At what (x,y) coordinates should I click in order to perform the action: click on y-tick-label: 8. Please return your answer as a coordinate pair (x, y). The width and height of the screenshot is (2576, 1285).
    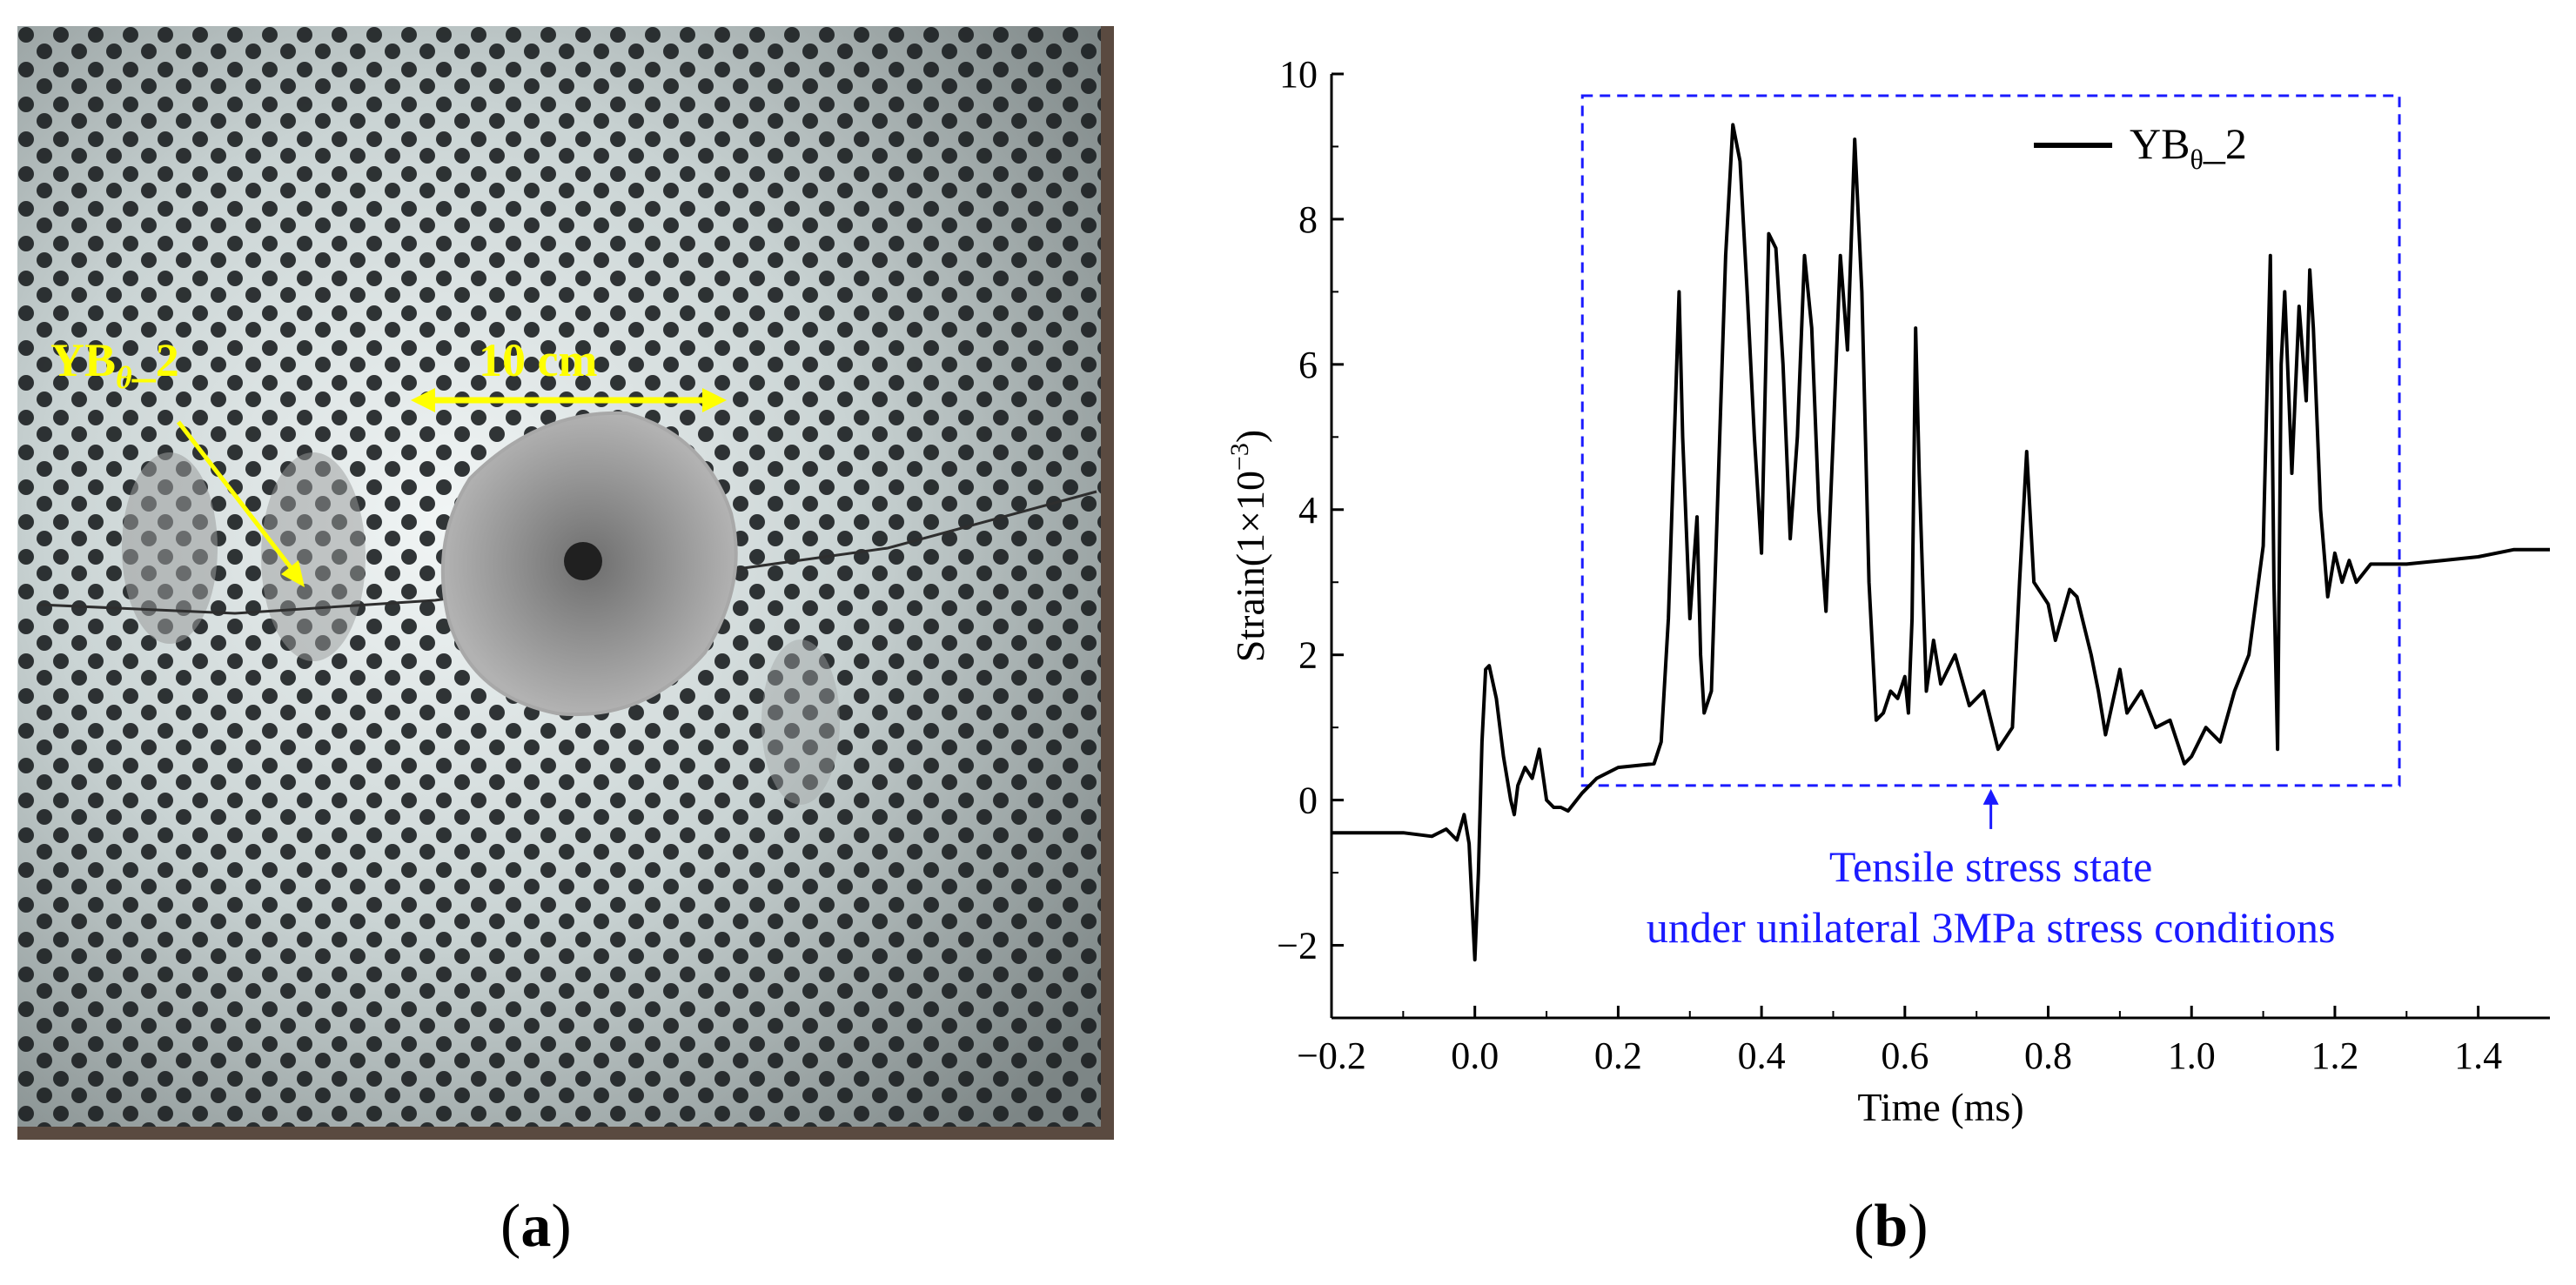
    Looking at the image, I should click on (1308, 219).